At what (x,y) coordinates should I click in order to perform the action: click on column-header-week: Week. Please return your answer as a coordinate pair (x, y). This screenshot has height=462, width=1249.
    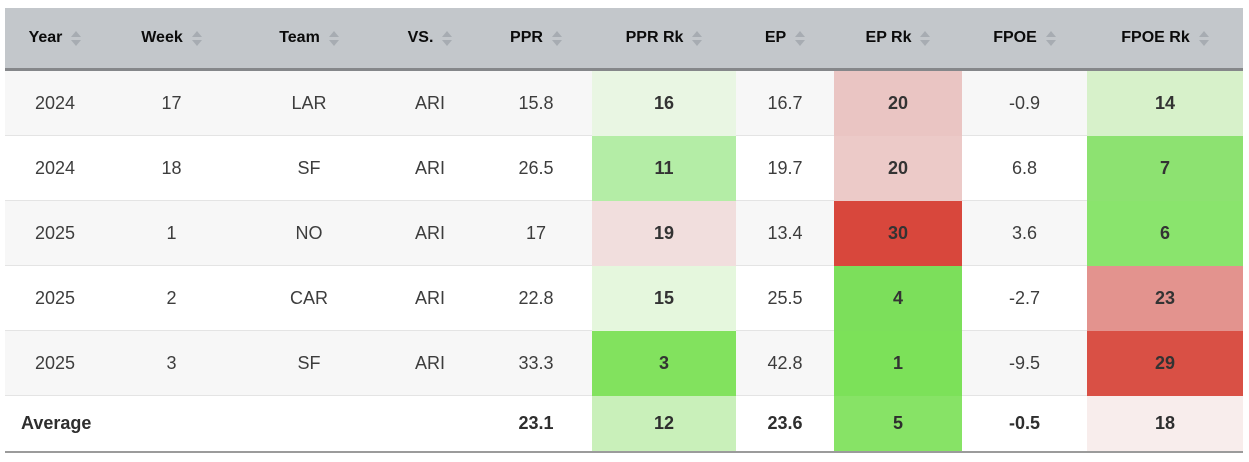
    Looking at the image, I should click on (171, 39).